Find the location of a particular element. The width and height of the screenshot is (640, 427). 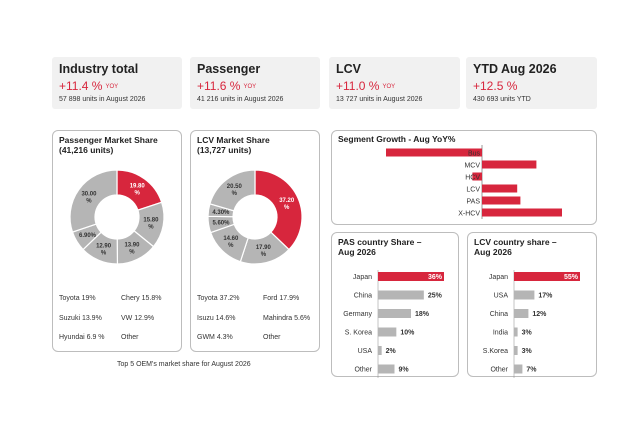

tick-label: 0.00% is located at coordinates (482, 224).